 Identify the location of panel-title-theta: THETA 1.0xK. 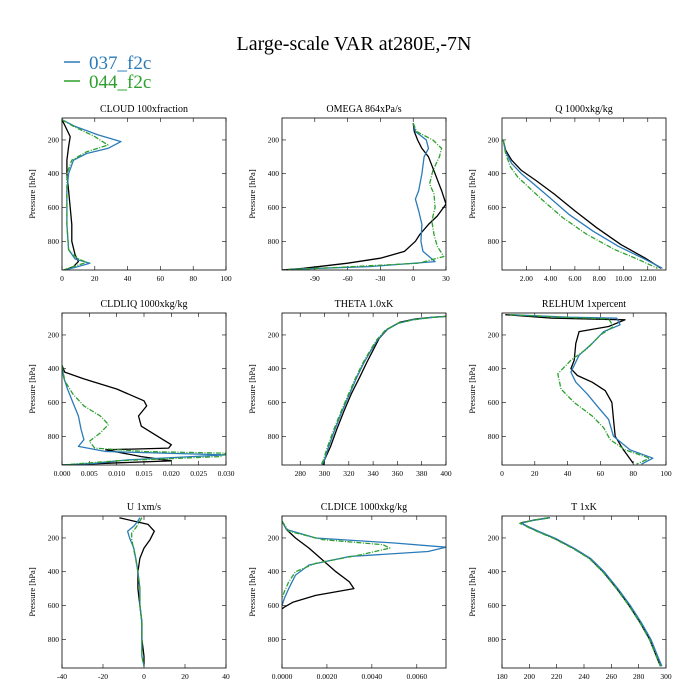
(364, 304).